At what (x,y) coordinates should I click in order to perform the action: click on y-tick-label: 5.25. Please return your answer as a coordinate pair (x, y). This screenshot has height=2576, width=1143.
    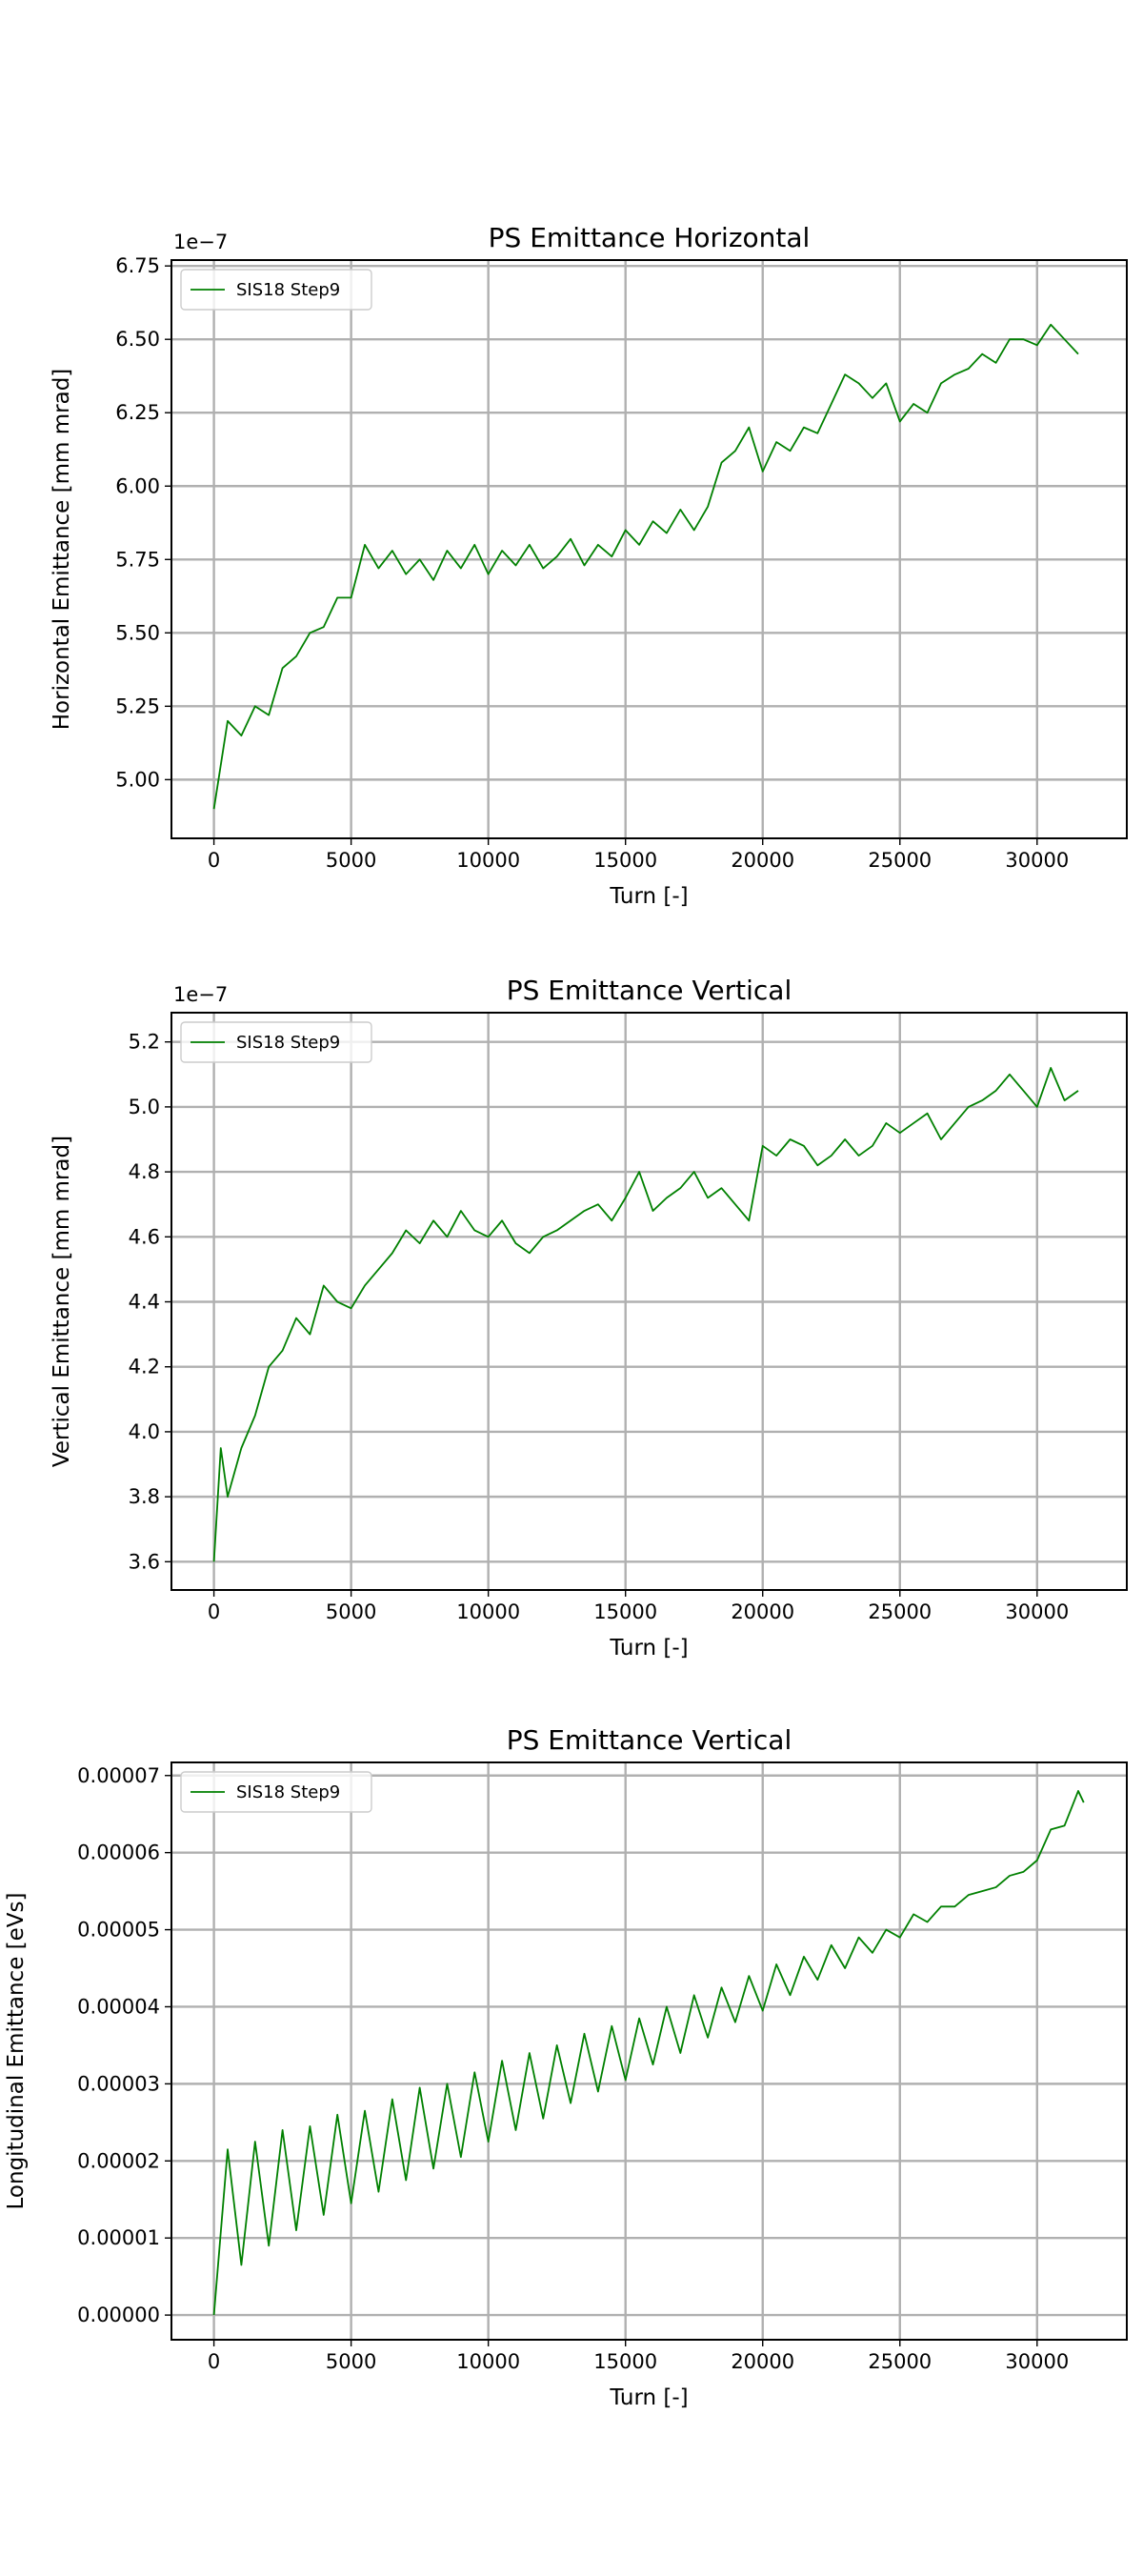
    Looking at the image, I should click on (137, 706).